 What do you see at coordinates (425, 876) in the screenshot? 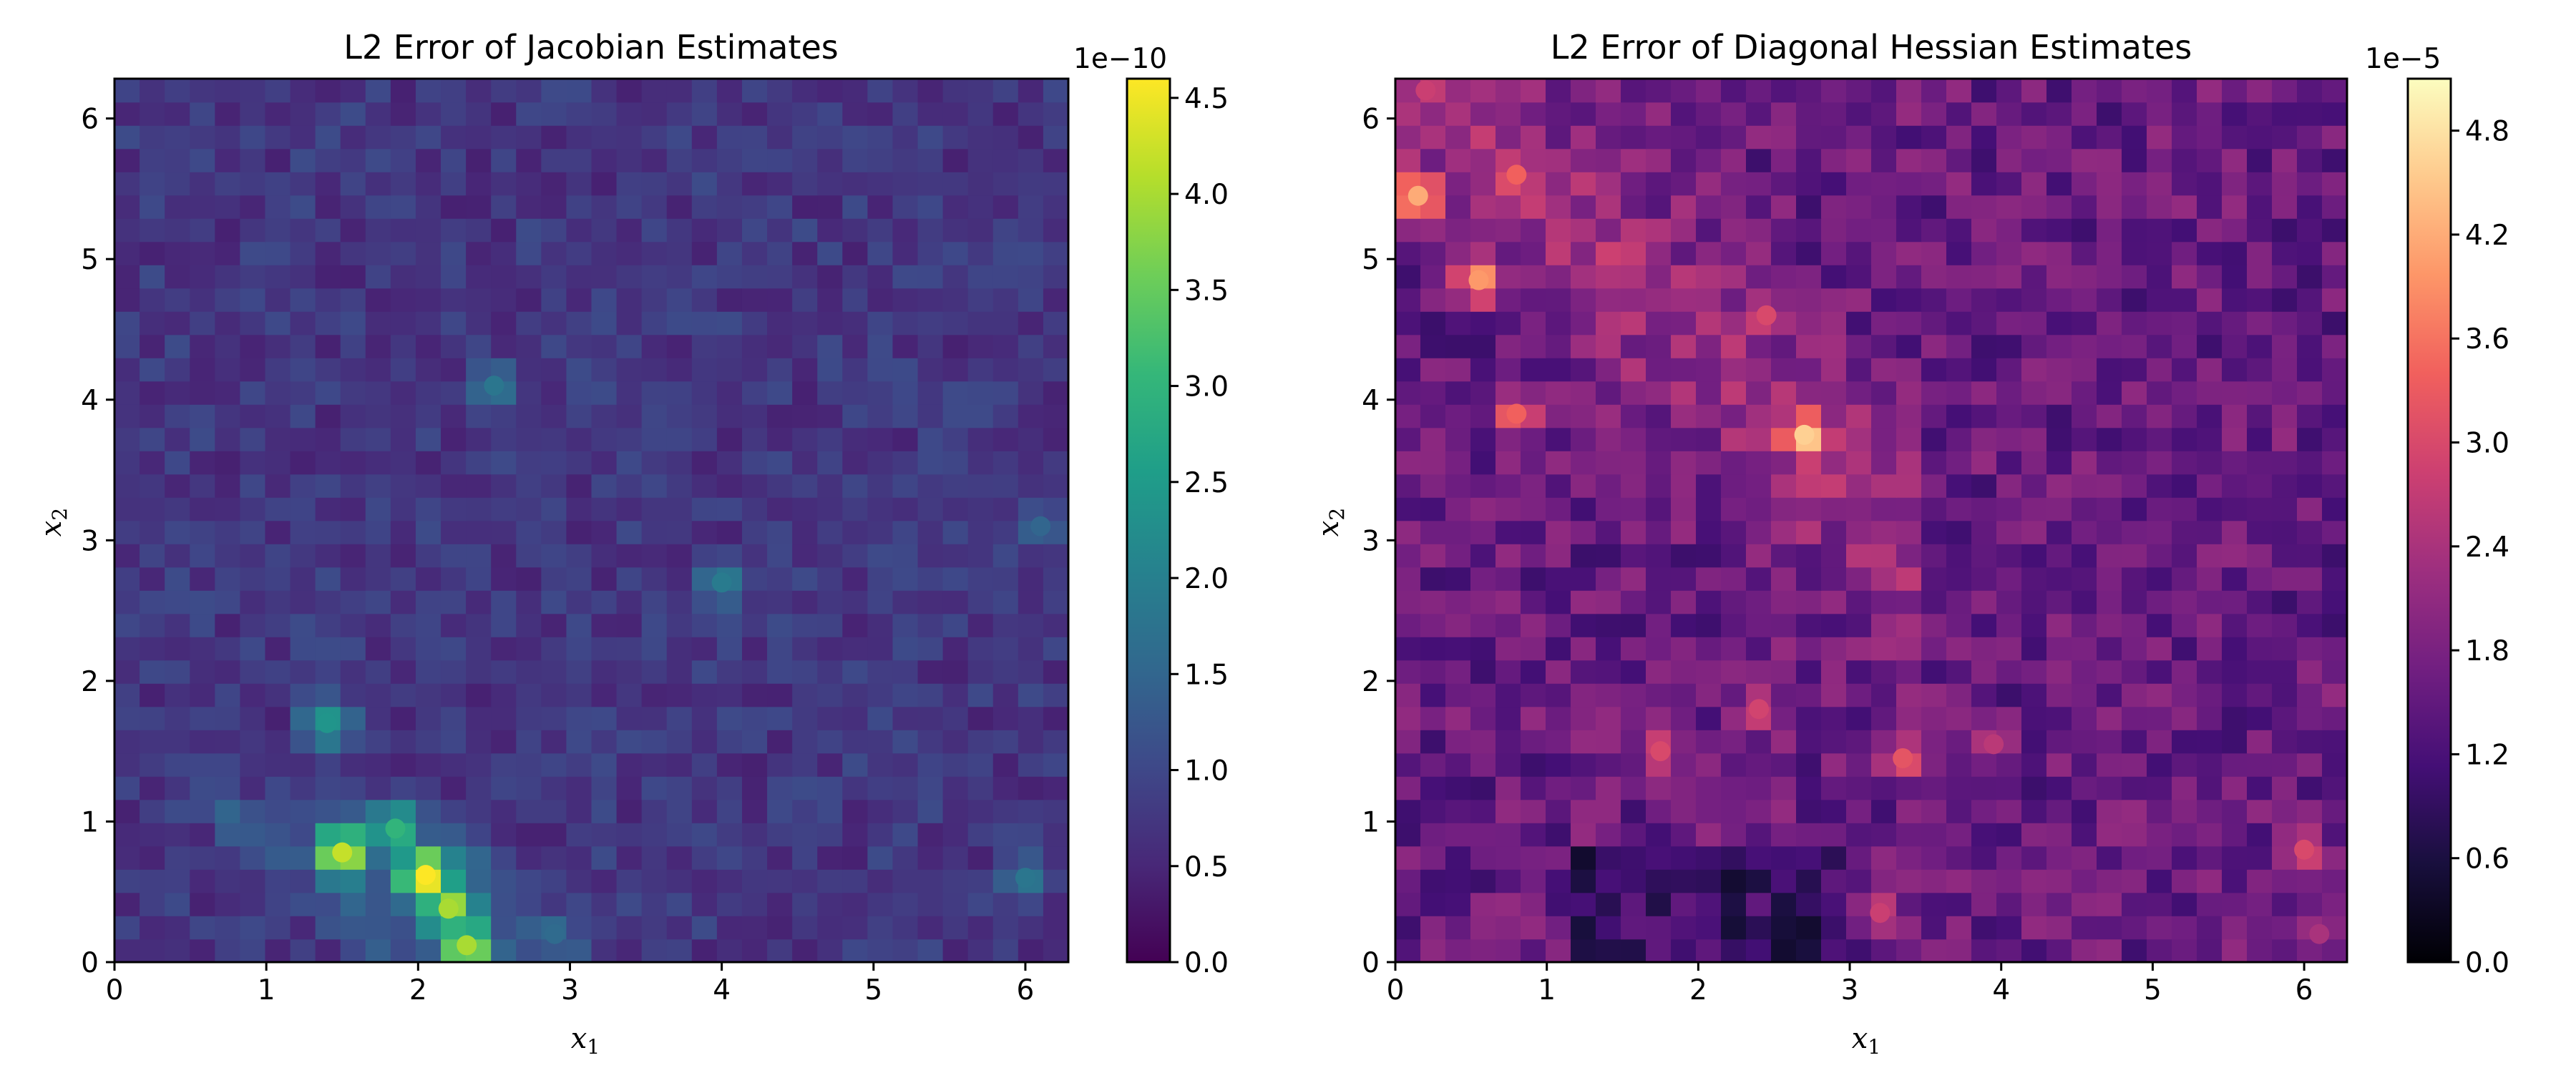
I see `hotspot-peak` at bounding box center [425, 876].